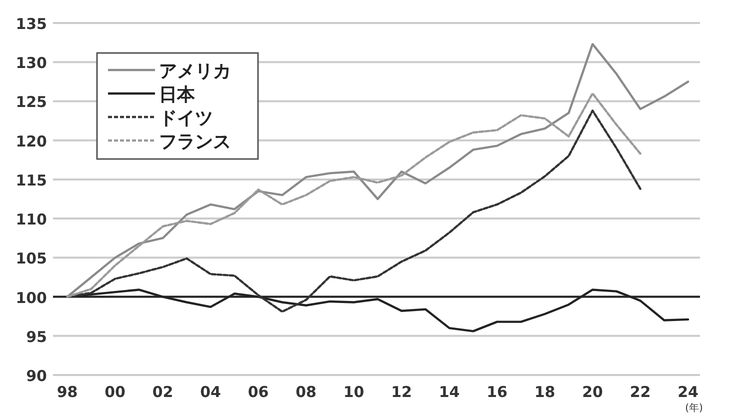  Describe the element at coordinates (545, 392) in the screenshot. I see `x-tick-label: 18` at that location.